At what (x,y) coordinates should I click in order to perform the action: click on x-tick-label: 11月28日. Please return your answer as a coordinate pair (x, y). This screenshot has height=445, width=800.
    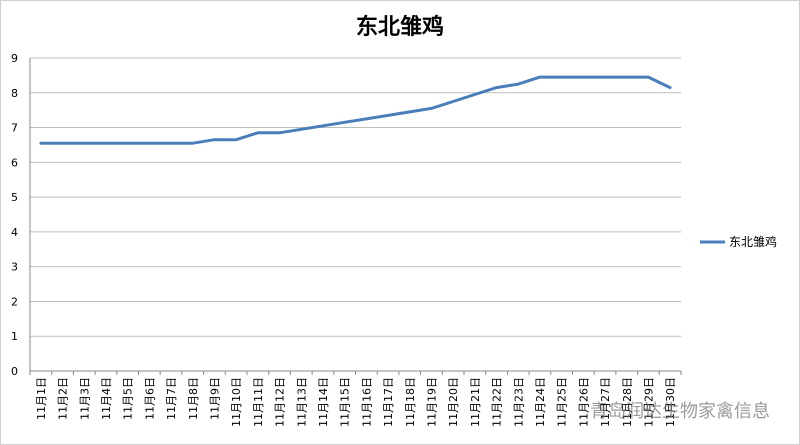
    Looking at the image, I should click on (627, 402).